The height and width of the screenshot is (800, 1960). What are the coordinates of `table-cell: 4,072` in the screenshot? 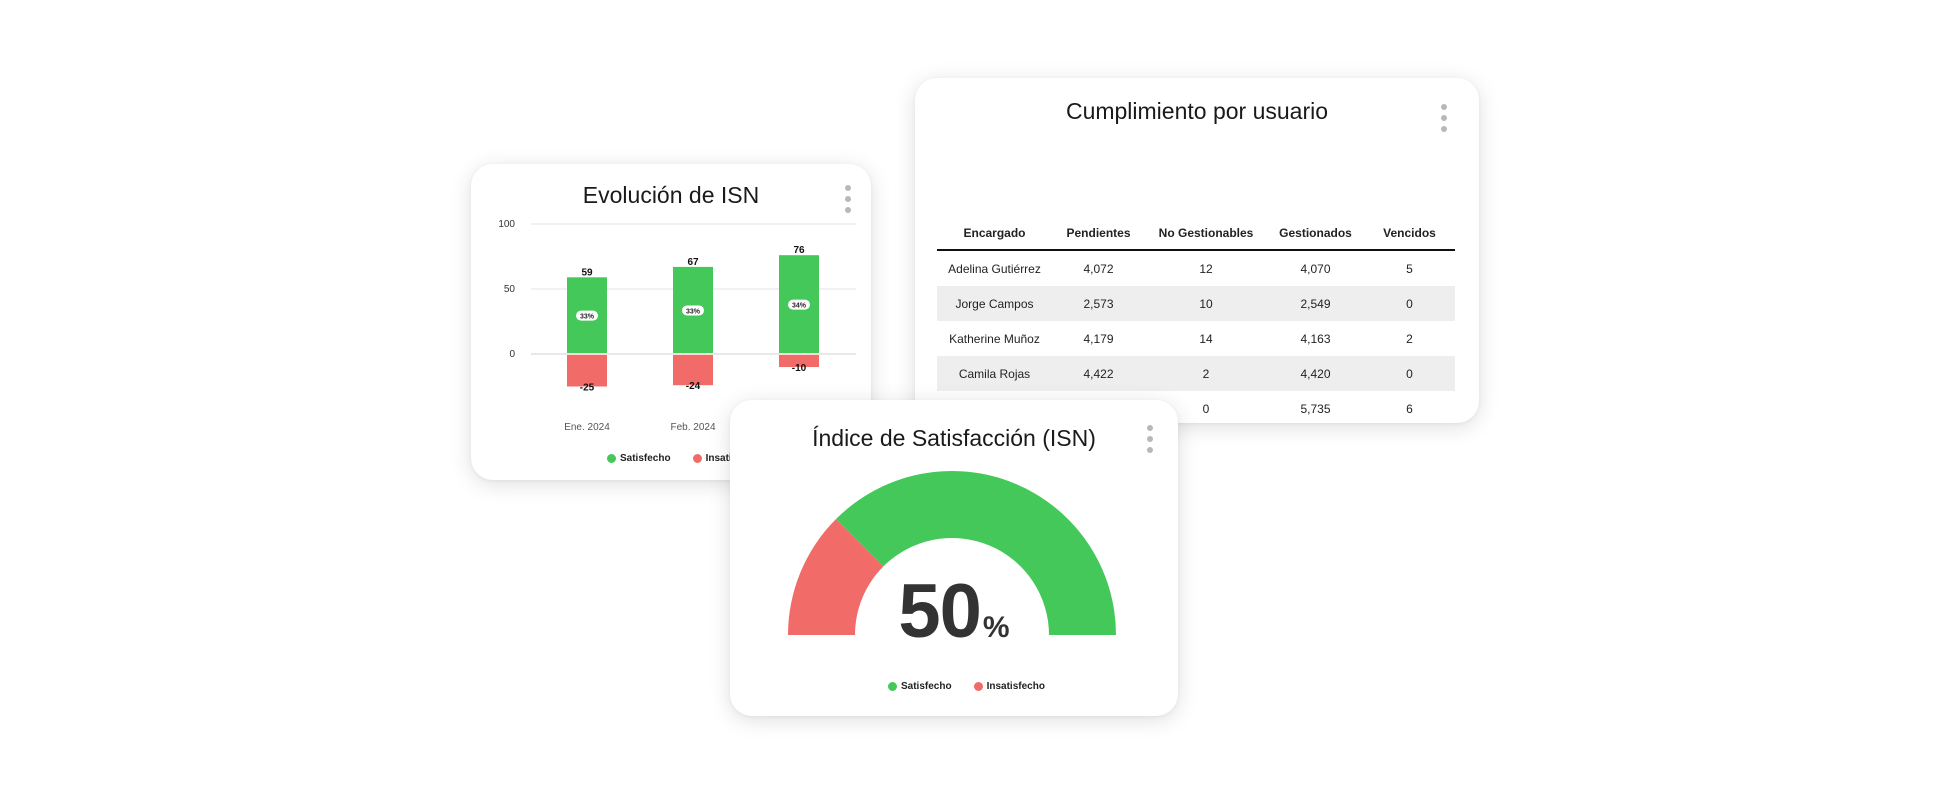 It's located at (1098, 268).